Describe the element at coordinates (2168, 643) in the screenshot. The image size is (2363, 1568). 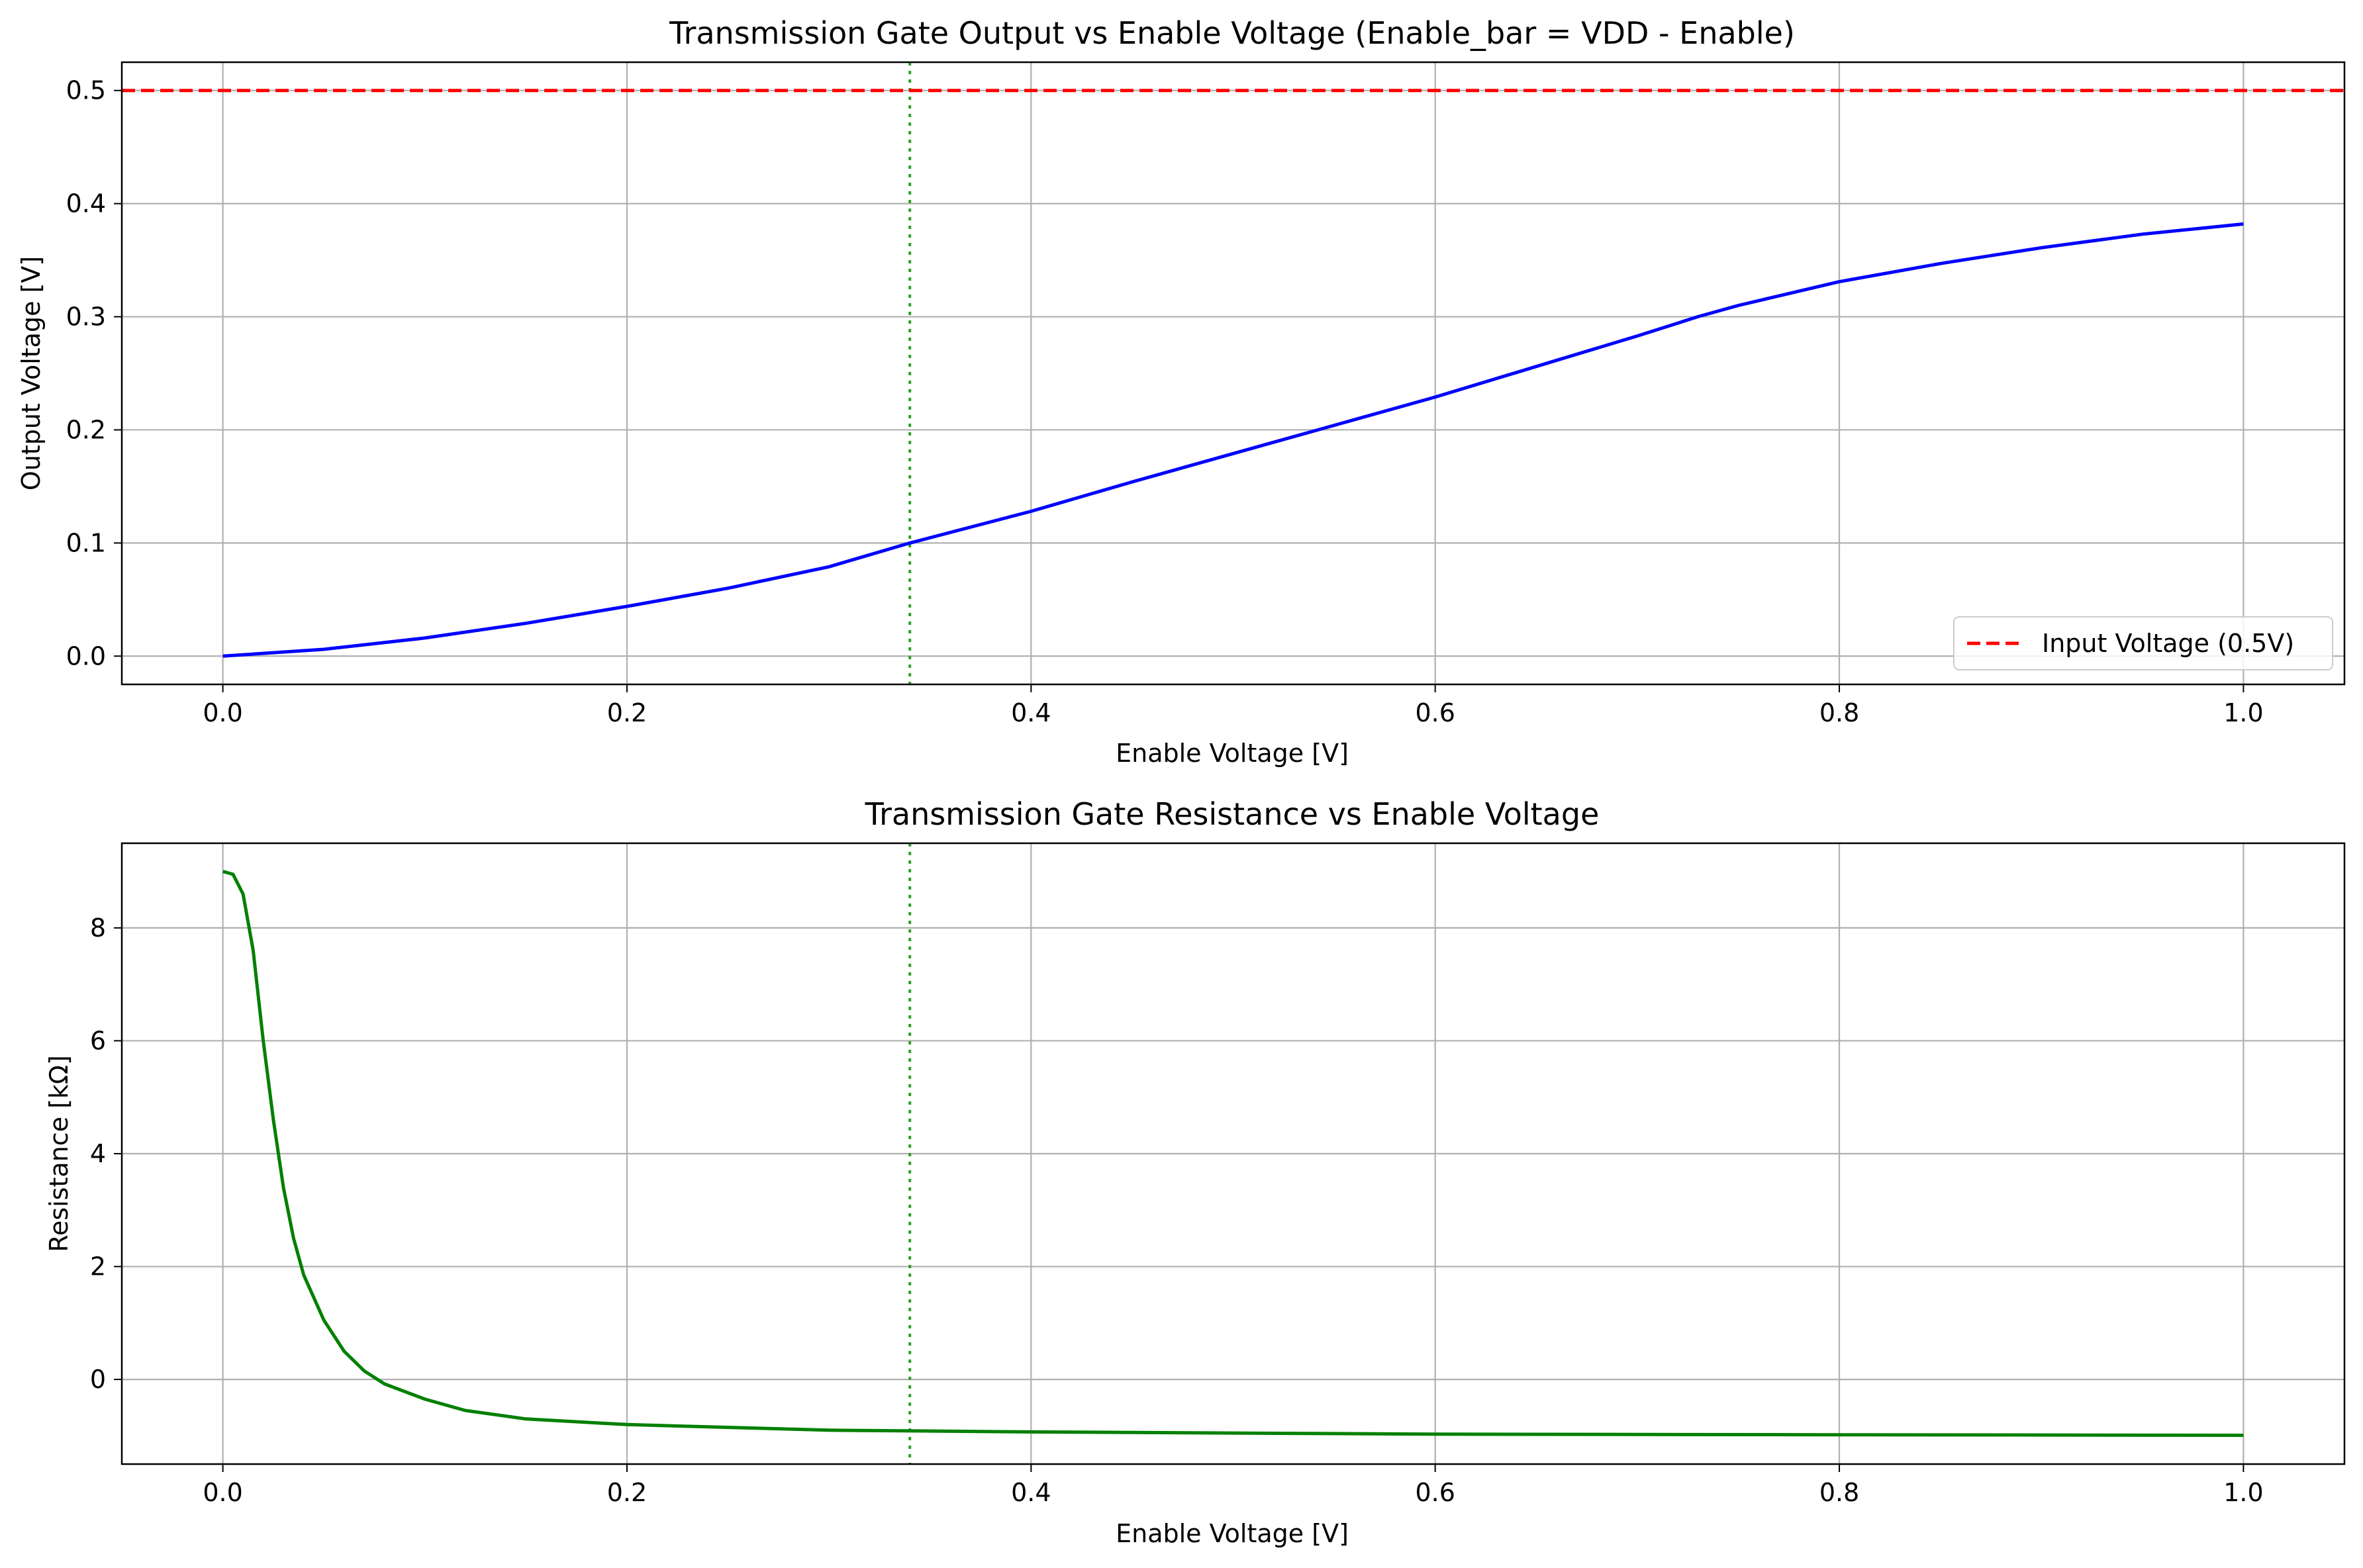
I see `legend-label-input-voltage: Input Voltage (0.5V)` at that location.